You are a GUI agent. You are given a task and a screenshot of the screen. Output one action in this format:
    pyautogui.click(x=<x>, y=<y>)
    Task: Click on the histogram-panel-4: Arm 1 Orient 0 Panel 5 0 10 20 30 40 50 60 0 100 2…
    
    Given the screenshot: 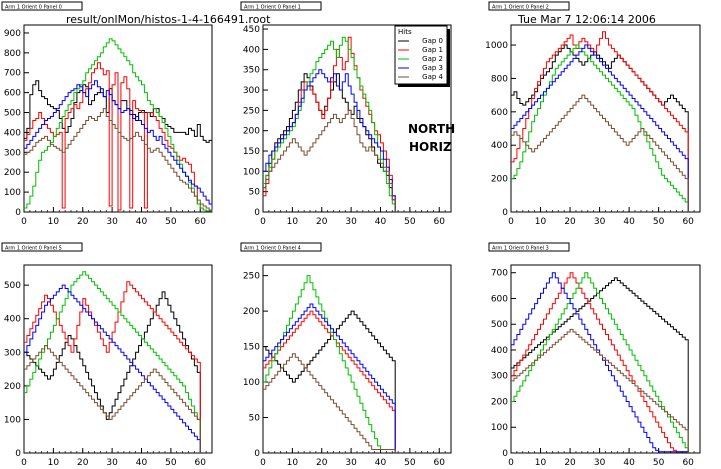 What is the action you would take?
    pyautogui.click(x=107, y=355)
    